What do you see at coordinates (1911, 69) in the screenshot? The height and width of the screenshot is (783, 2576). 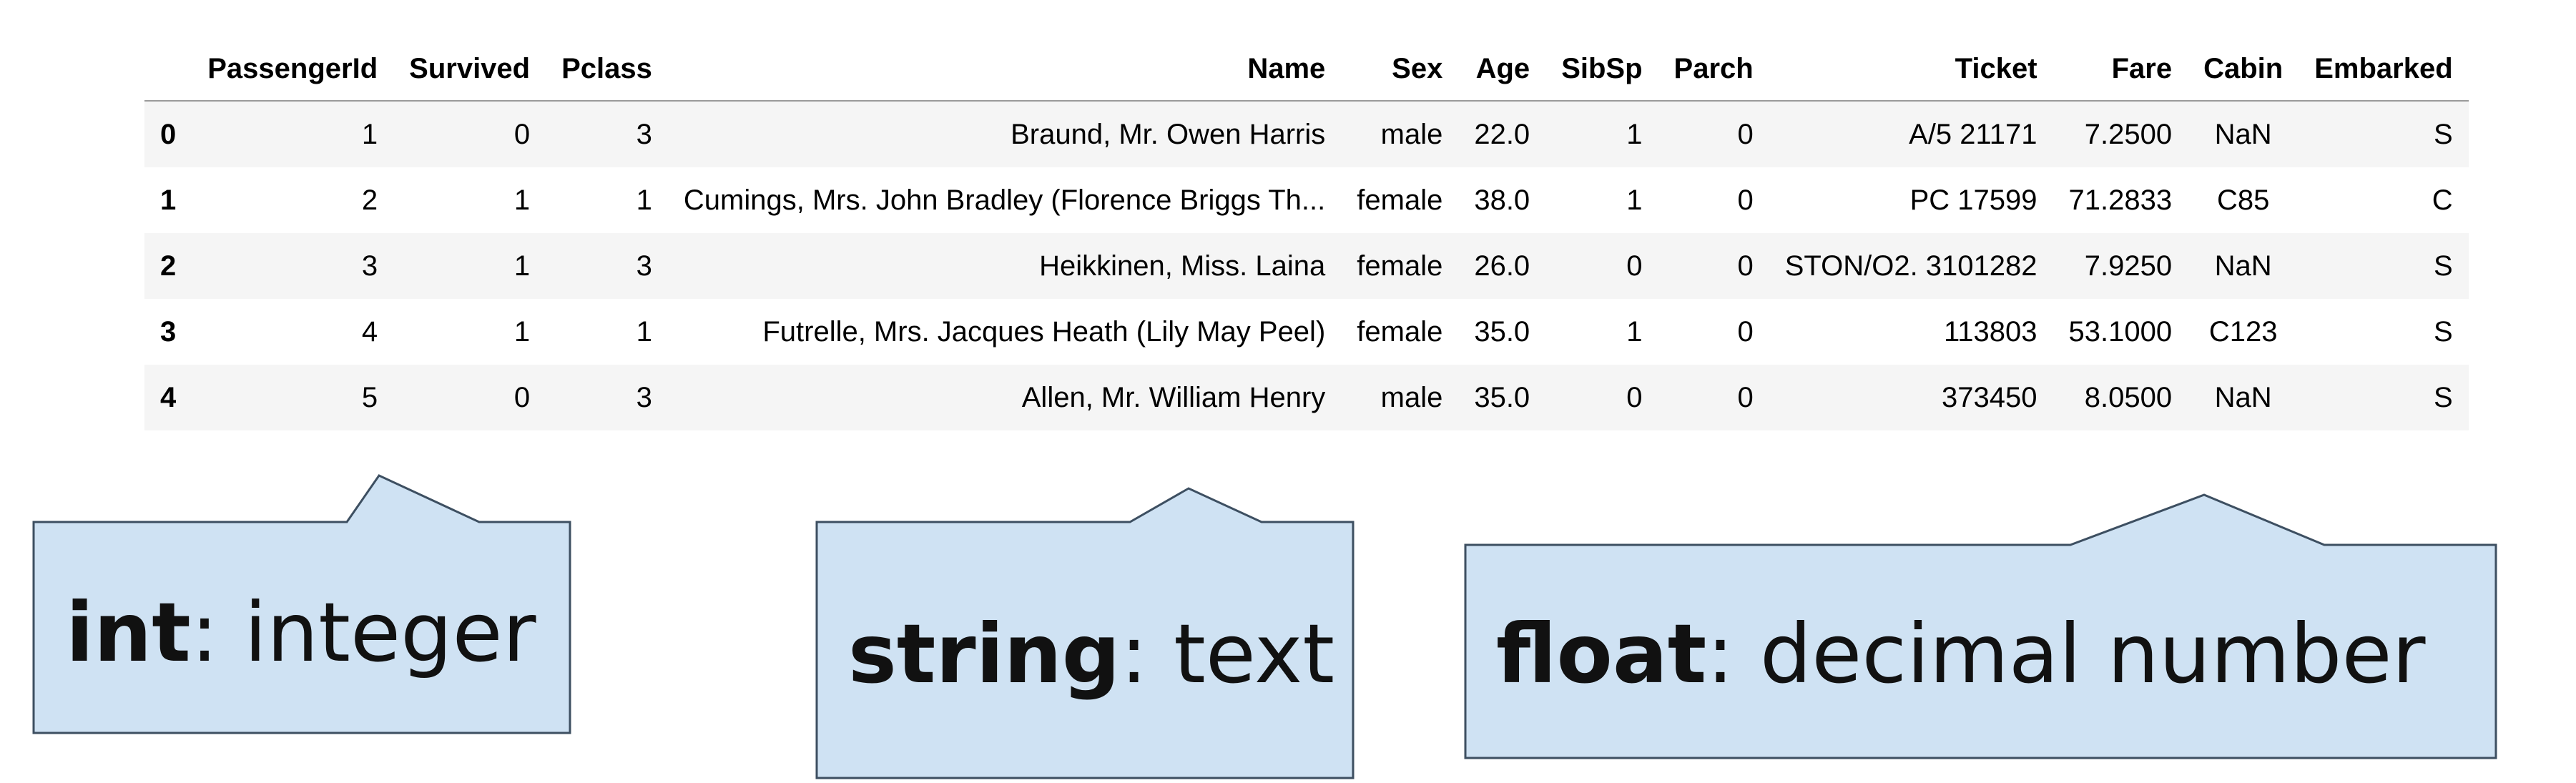 I see `column-header-ticket: Ticket` at bounding box center [1911, 69].